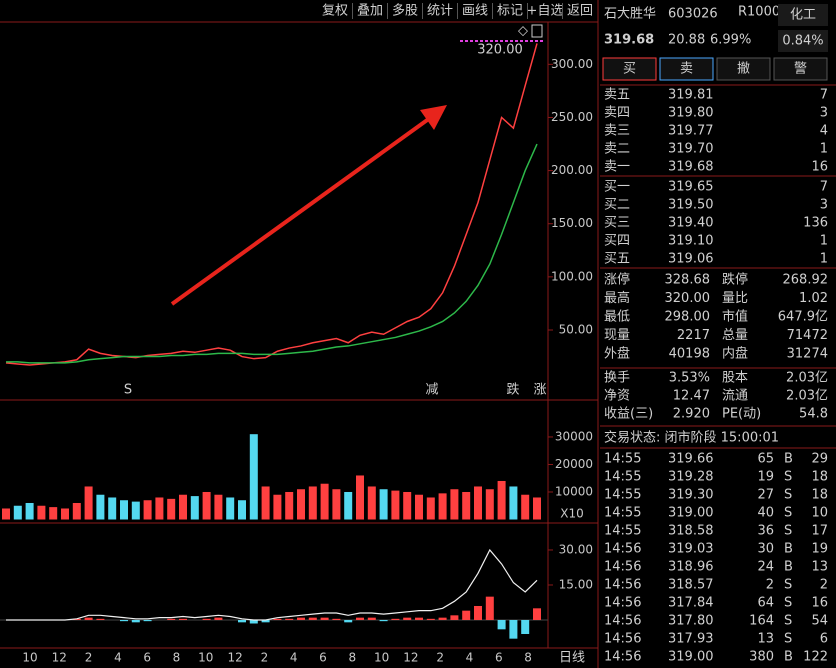 The image size is (836, 668). Describe the element at coordinates (691, 495) in the screenshot. I see `trade-price: 319.30` at that location.